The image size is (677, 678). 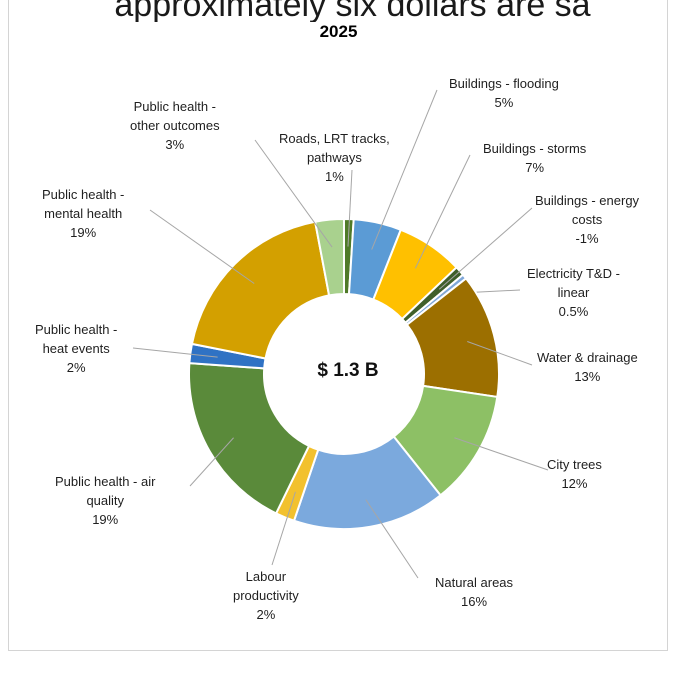 I want to click on leader-line-heat-events, so click(x=175, y=352).